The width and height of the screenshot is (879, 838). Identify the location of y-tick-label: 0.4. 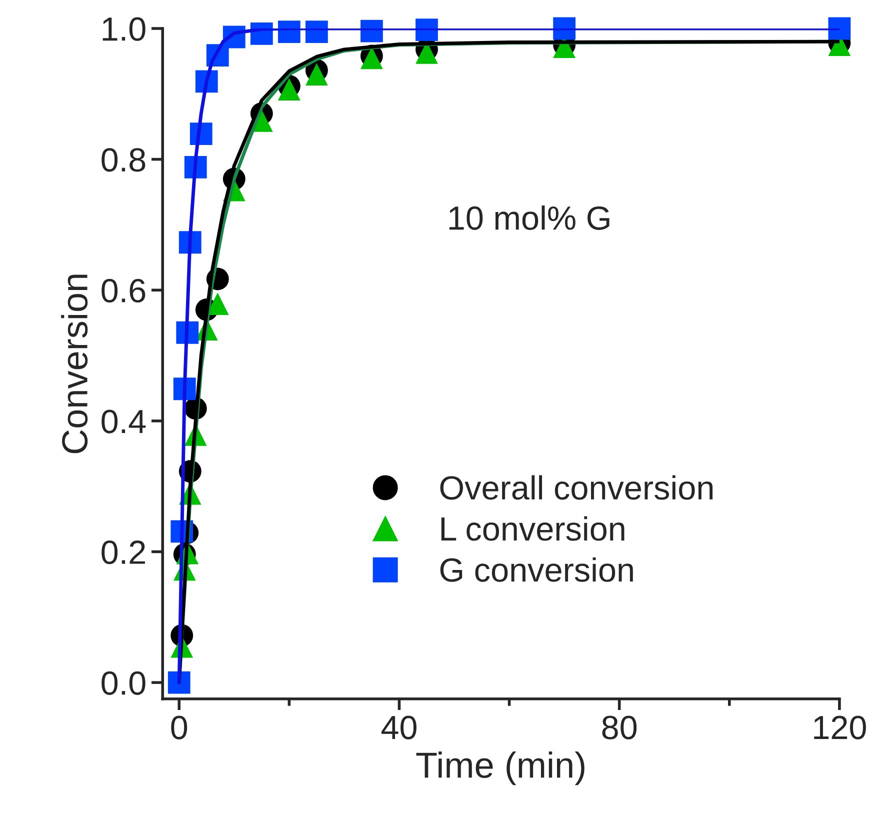
(124, 422).